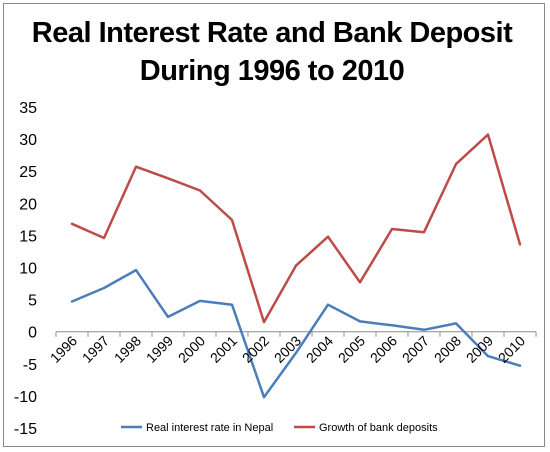  I want to click on x-tick-label: 2000, so click(191, 348).